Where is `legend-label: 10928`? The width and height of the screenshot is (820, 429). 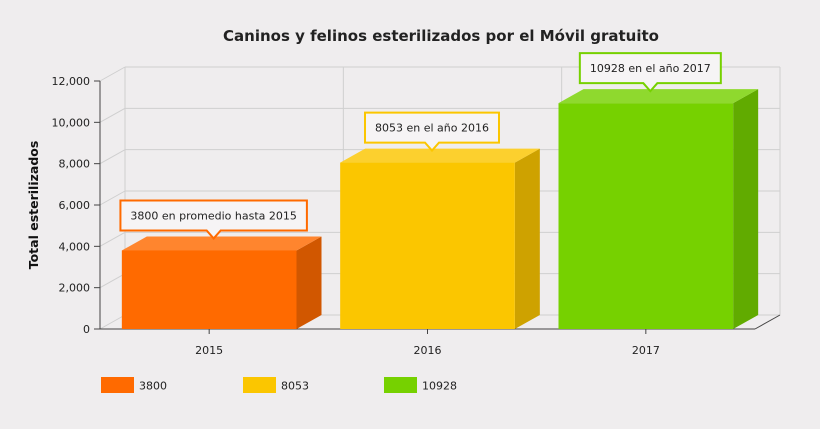 legend-label: 10928 is located at coordinates (439, 386).